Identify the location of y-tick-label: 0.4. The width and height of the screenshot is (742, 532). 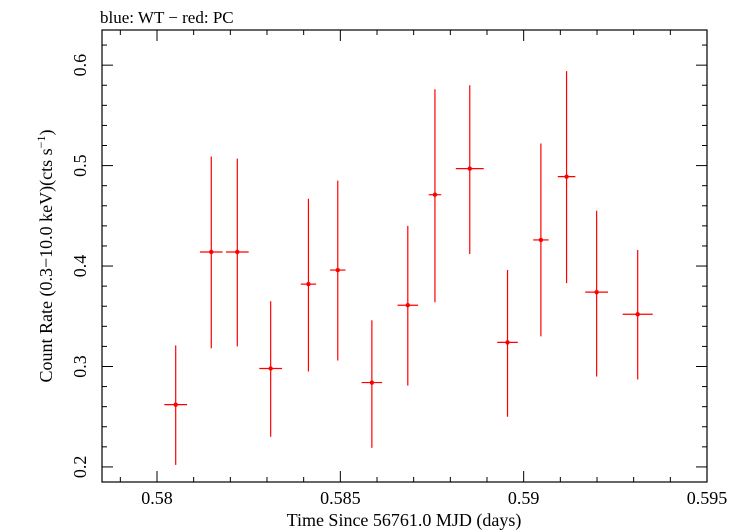
(80, 266).